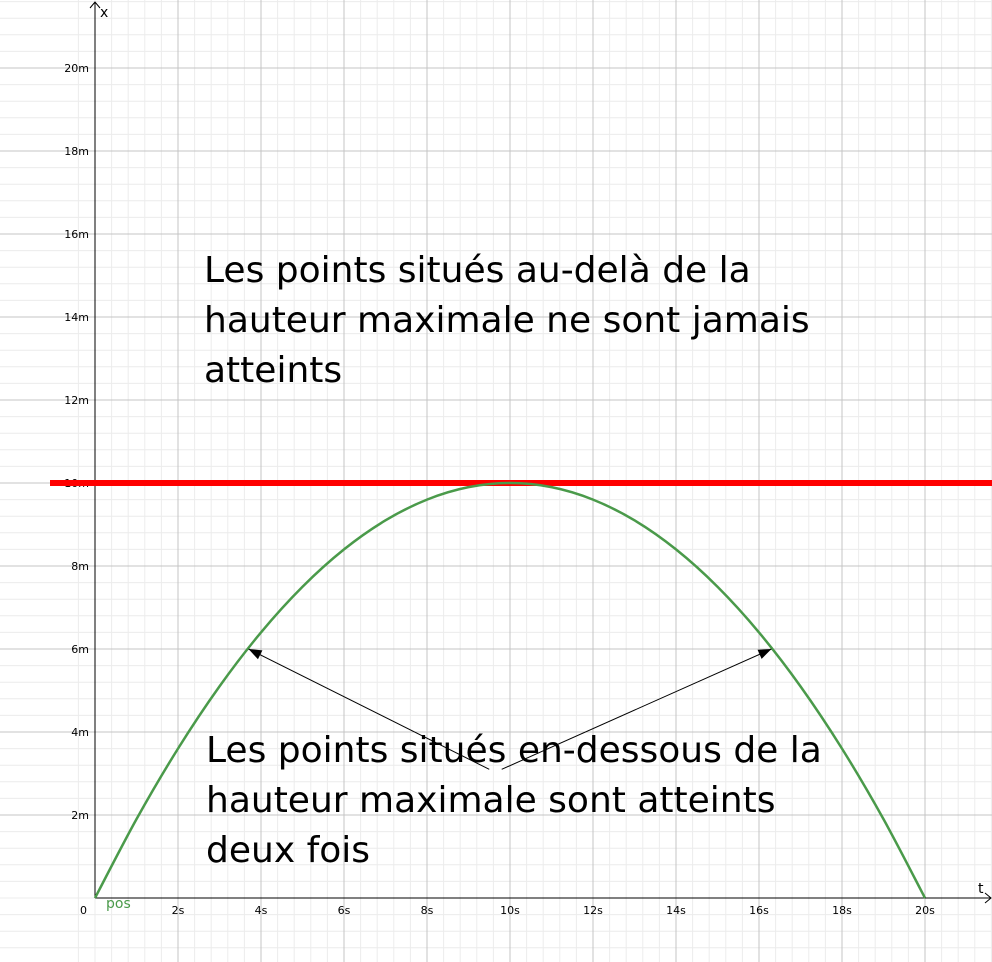 This screenshot has height=962, width=992. I want to click on series-label: pos, so click(118, 904).